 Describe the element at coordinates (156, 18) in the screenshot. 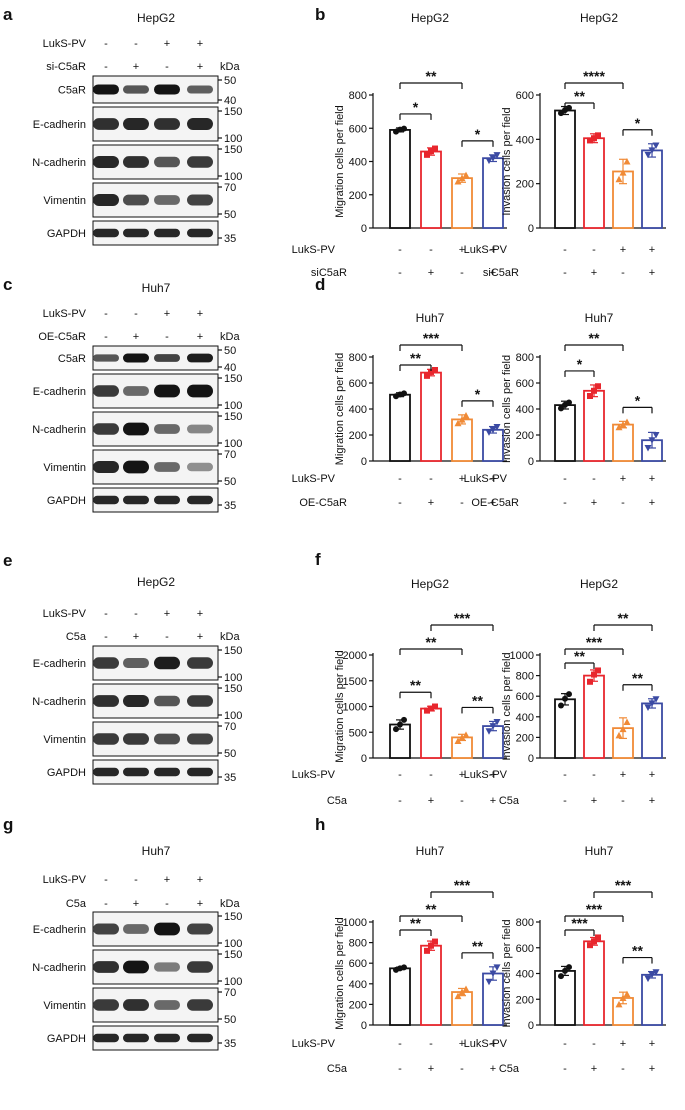

I see `cell-line-title: HepG2` at that location.